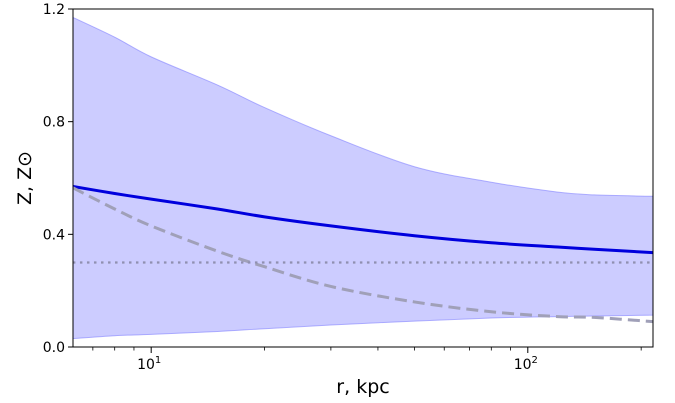 The width and height of the screenshot is (675, 403). I want to click on y-tick-label: 0.8, so click(54, 123).